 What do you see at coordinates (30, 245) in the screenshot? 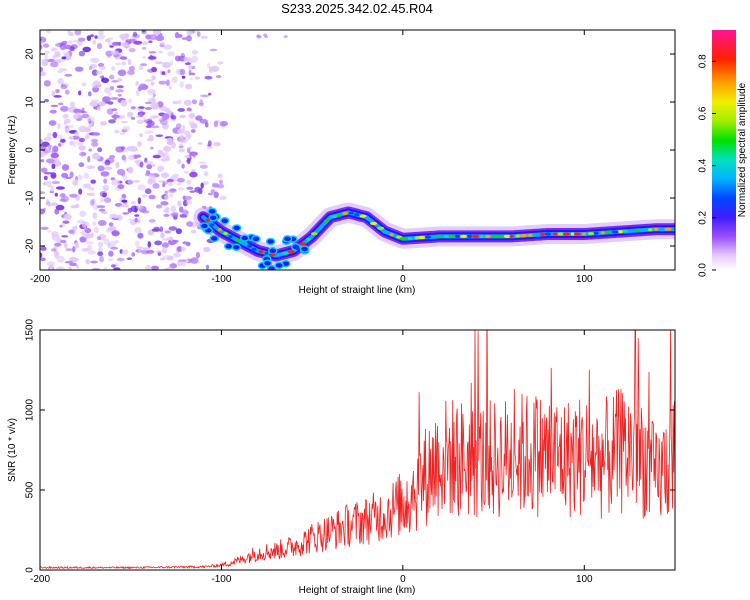
I see `y-tick-label: -20` at bounding box center [30, 245].